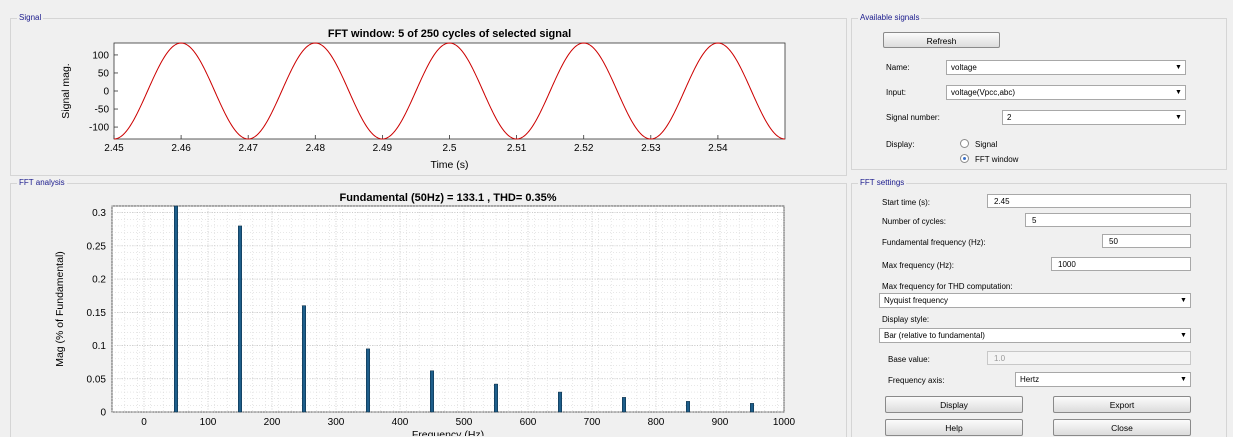  I want to click on input-select-value: voltage(Vpcc,abc), so click(983, 92).